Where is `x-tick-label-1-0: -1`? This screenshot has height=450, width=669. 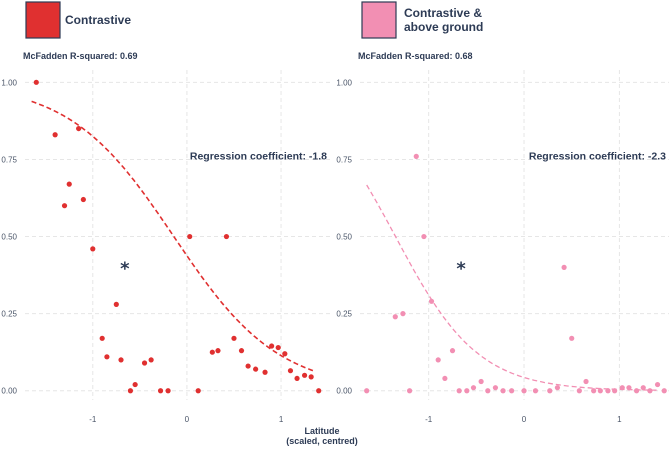 x-tick-label-1-0: -1 is located at coordinates (93, 419).